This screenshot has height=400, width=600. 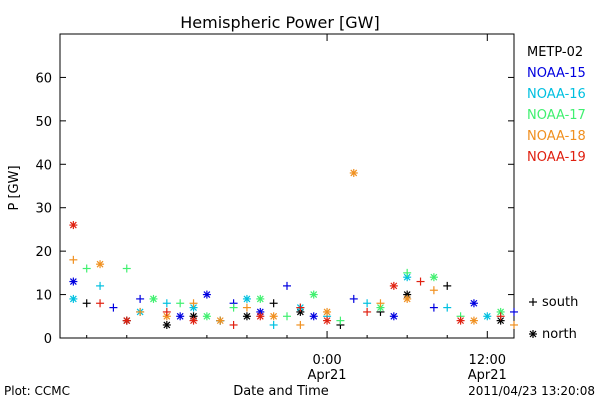 I want to click on x-axis-label: Date and Time, so click(x=281, y=391).